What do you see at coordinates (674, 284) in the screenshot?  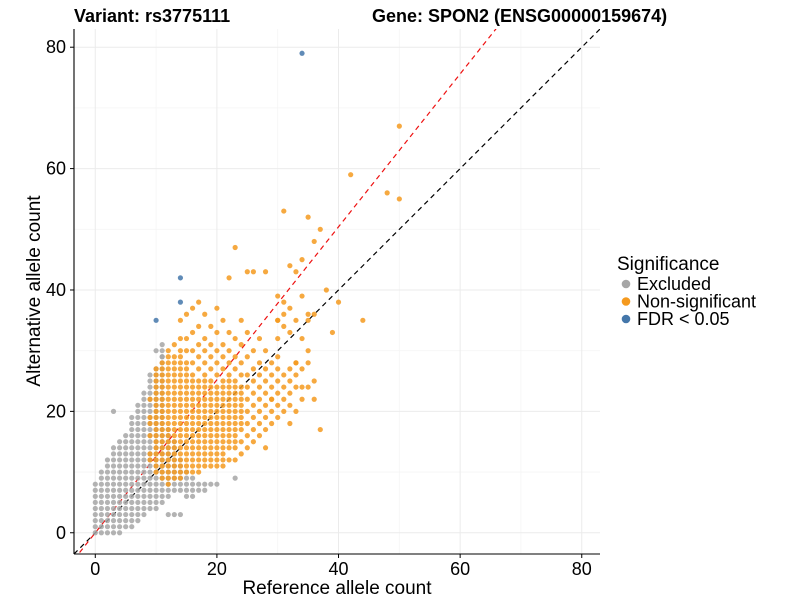 I see `legend-label-excluded: Excluded` at bounding box center [674, 284].